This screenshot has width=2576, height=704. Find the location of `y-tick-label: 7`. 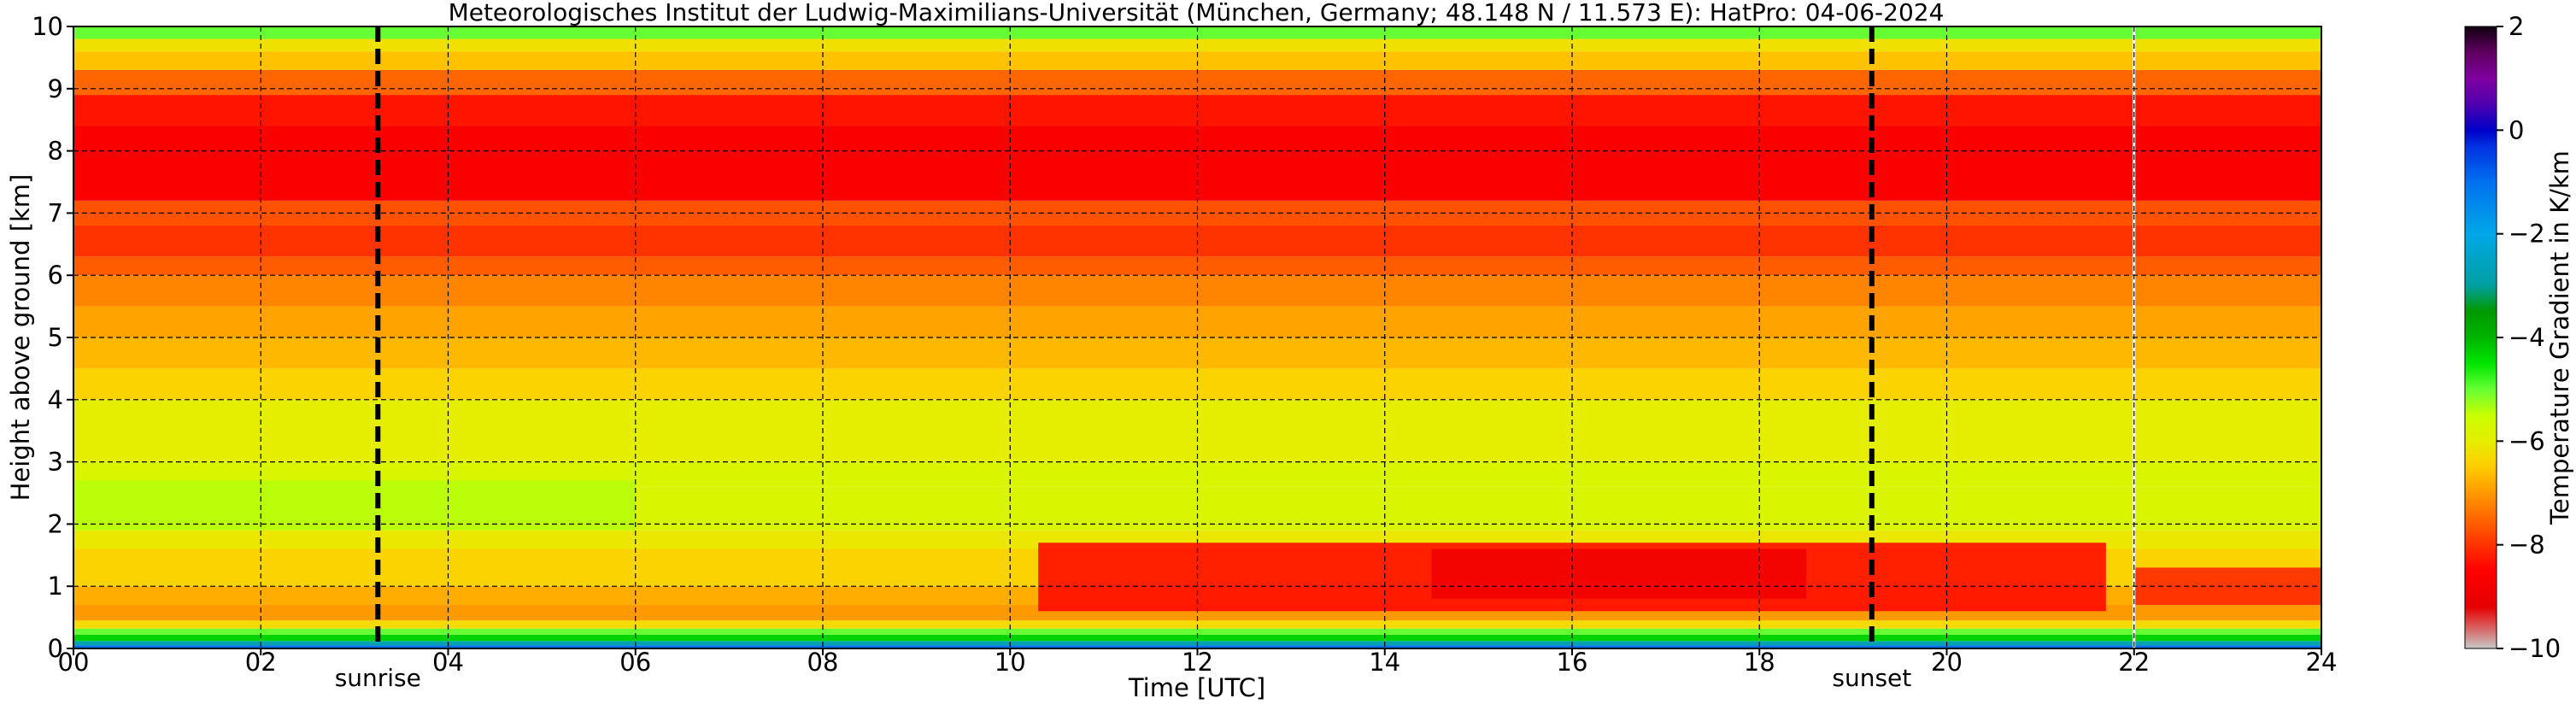

y-tick-label: 7 is located at coordinates (55, 212).